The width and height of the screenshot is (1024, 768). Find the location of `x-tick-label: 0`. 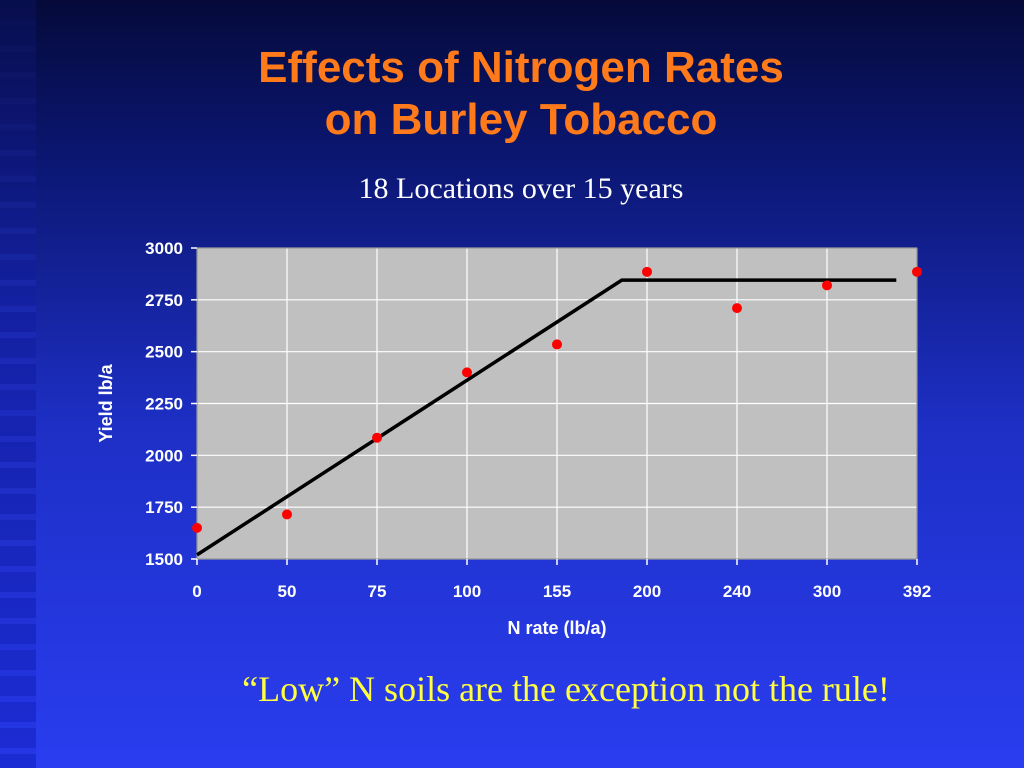

x-tick-label: 0 is located at coordinates (196, 591).